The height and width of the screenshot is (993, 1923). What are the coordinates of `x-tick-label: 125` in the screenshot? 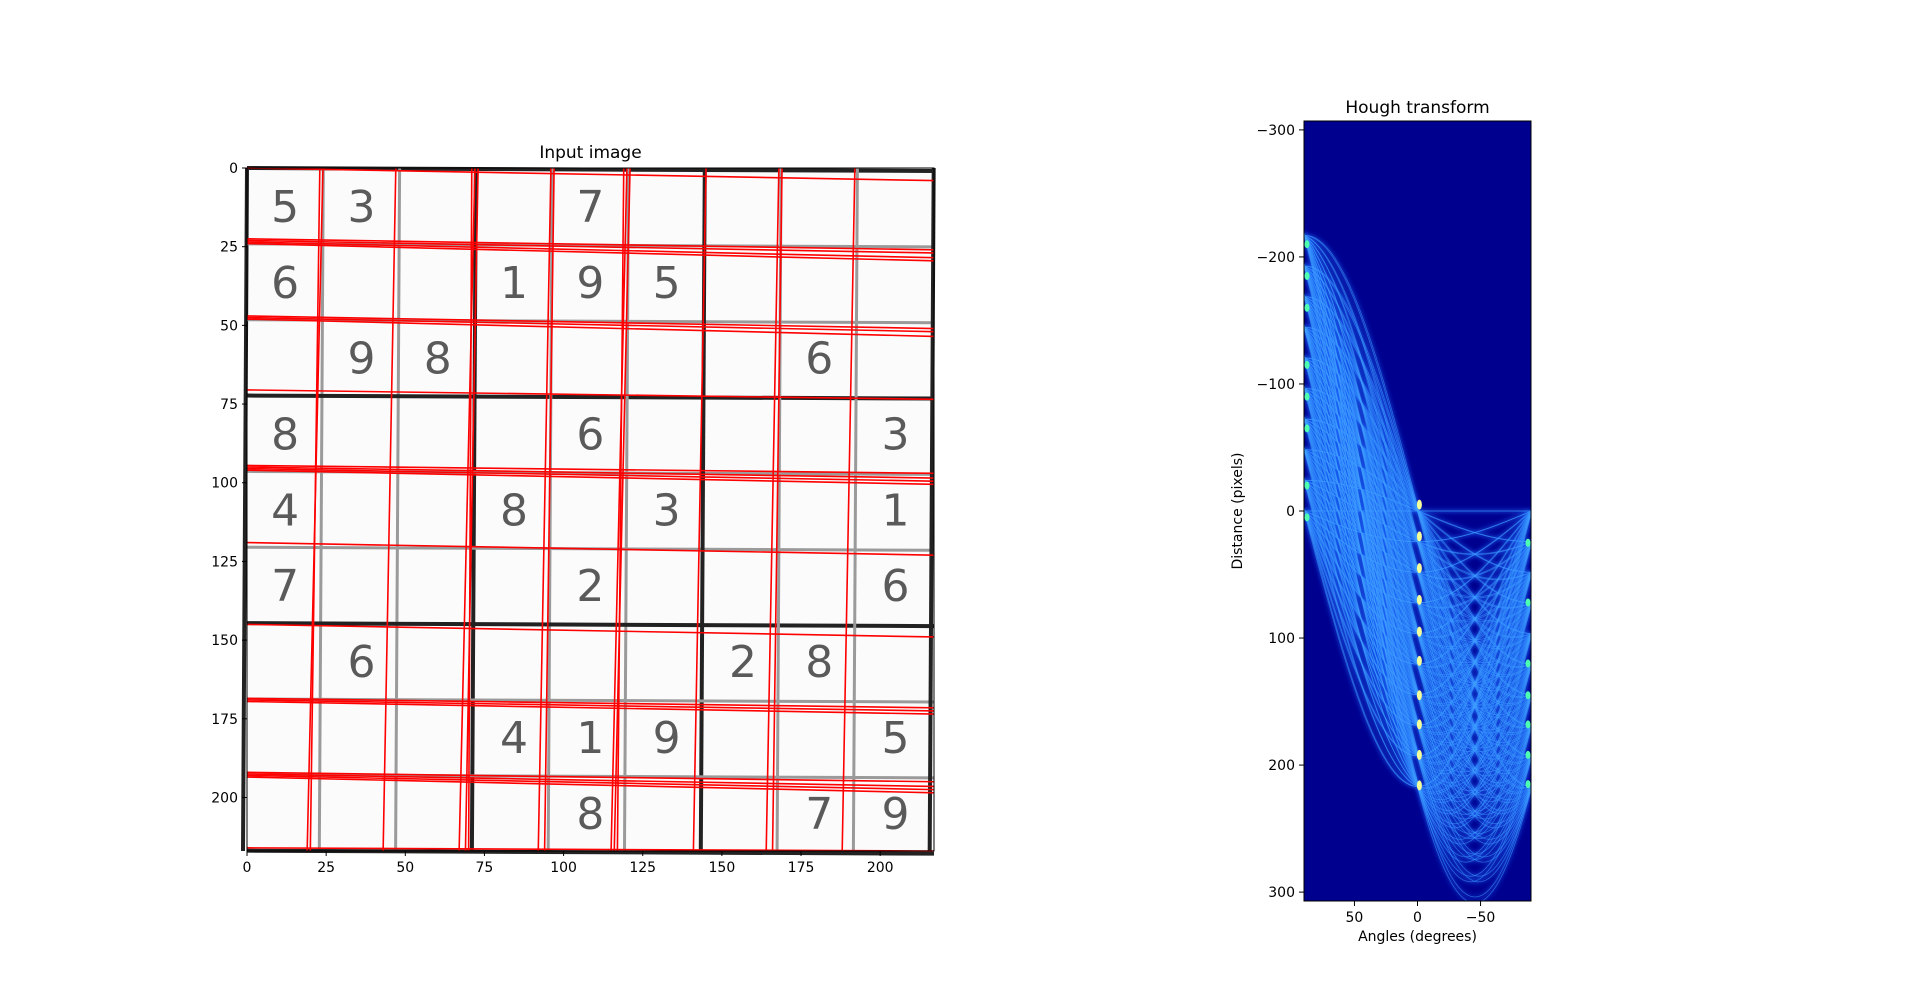 It's located at (642, 868).